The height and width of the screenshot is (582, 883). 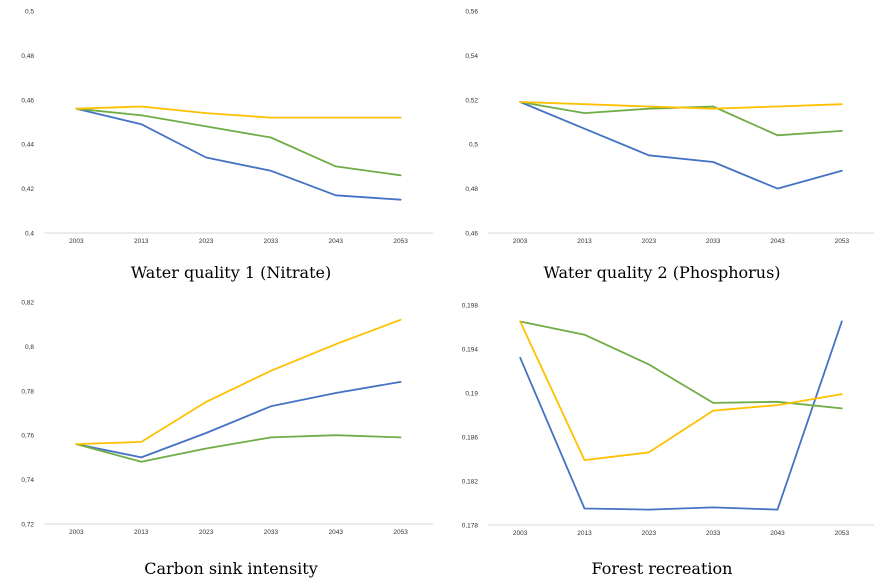 What do you see at coordinates (27, 480) in the screenshot?
I see `y-tick-label: 0,74` at bounding box center [27, 480].